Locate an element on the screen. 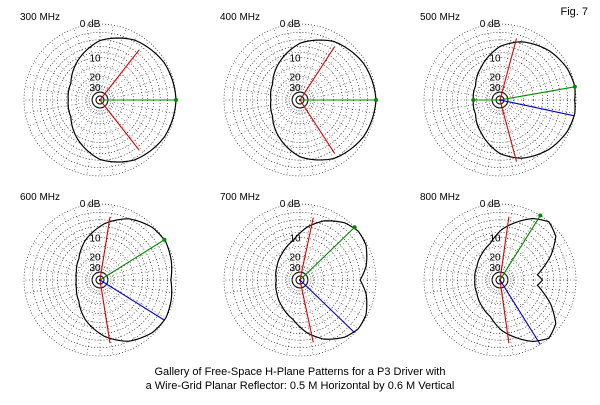 The height and width of the screenshot is (405, 600). chart-title: 800 MHz is located at coordinates (440, 197).